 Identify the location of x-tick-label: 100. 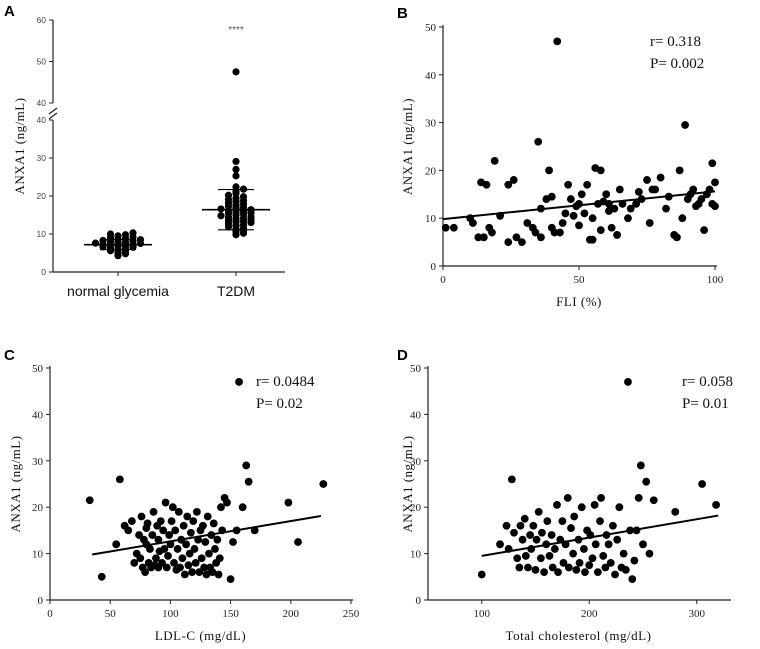
(715, 280).